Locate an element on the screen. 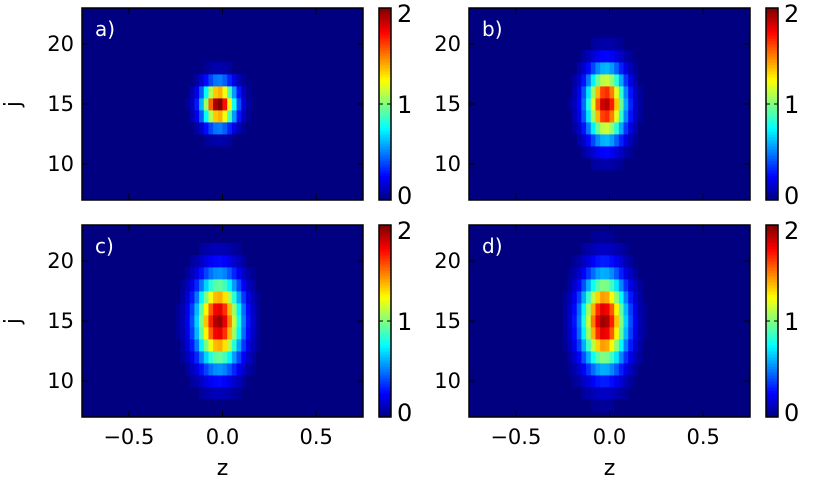  colorbar-tick-label: 2 is located at coordinates (404, 14).